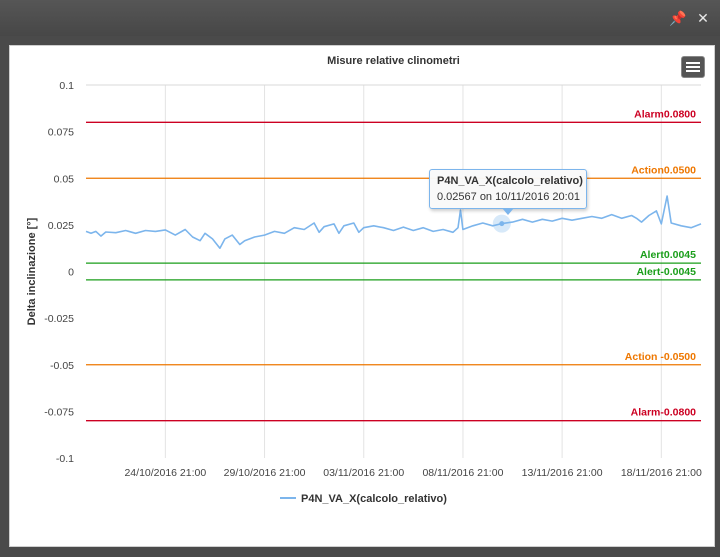 The image size is (720, 557). I want to click on threshold-label: Alarm0.0800, so click(665, 114).